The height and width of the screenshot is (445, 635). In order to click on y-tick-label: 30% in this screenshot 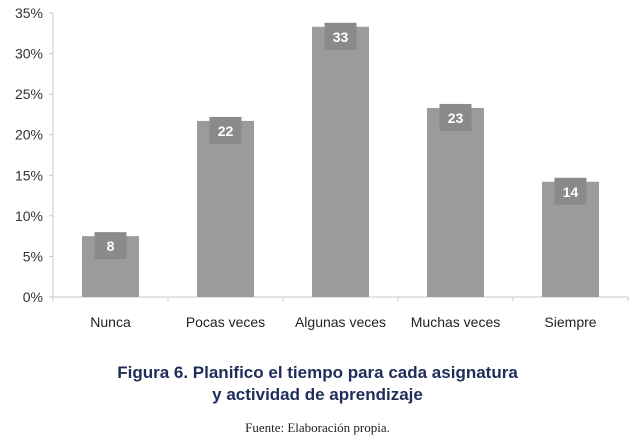, I will do `click(29, 54)`.